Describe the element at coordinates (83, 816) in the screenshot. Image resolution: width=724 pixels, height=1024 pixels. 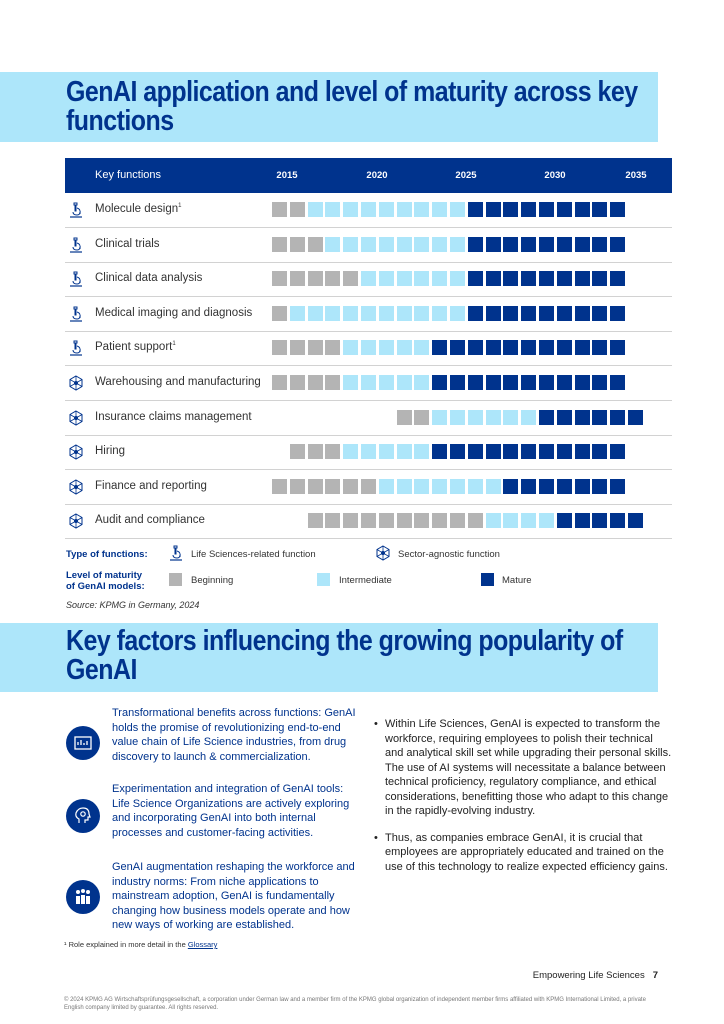
I see `factor-icon-circle` at that location.